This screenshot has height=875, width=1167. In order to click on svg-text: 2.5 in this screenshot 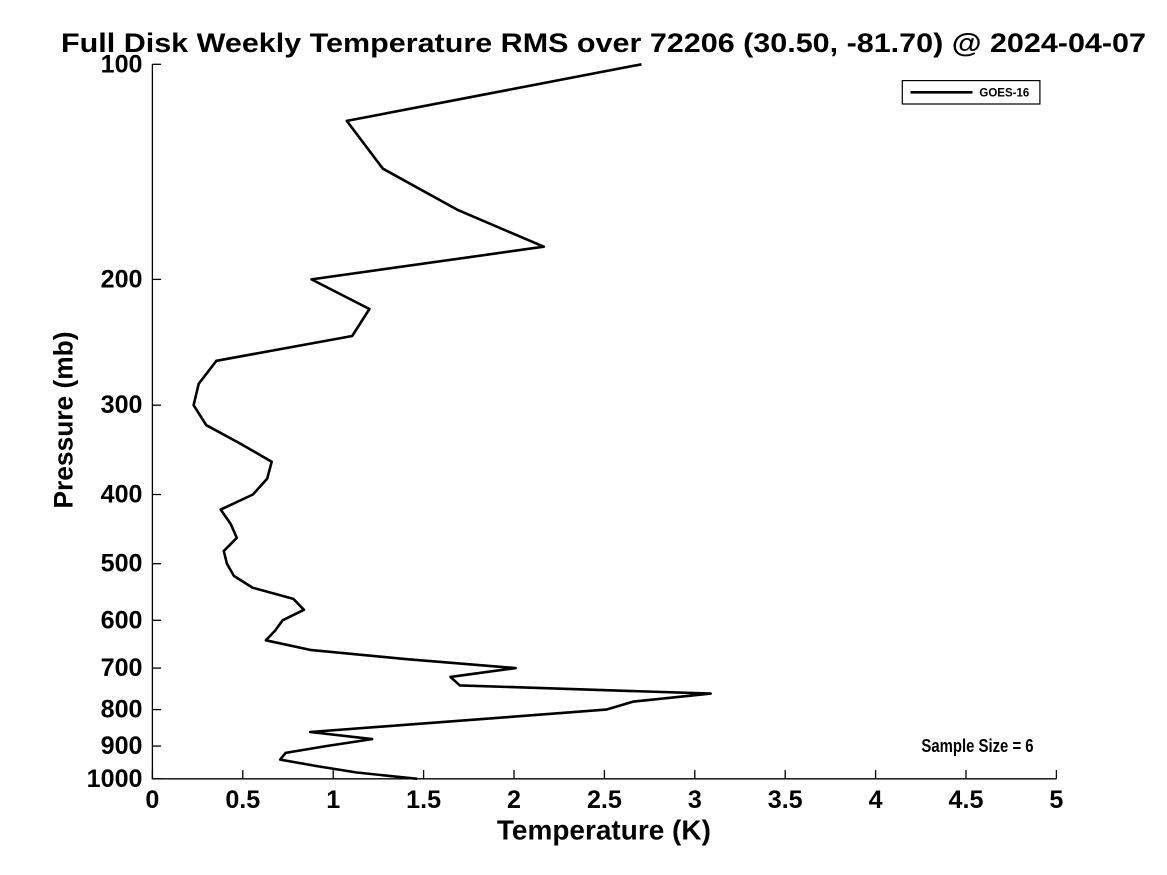, I will do `click(604, 800)`.